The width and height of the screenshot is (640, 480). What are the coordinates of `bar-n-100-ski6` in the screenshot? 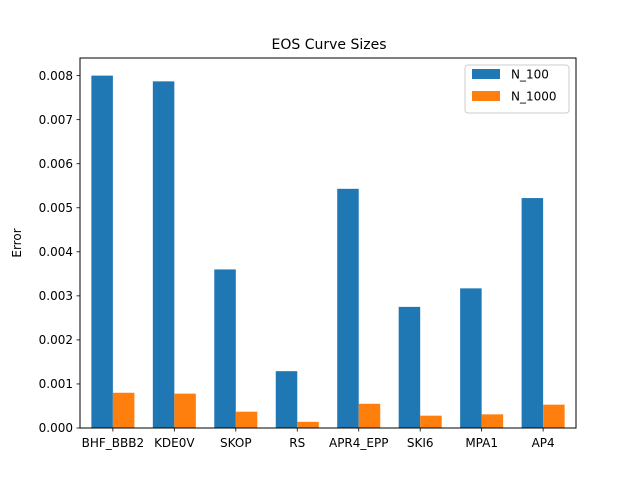 It's located at (409, 367).